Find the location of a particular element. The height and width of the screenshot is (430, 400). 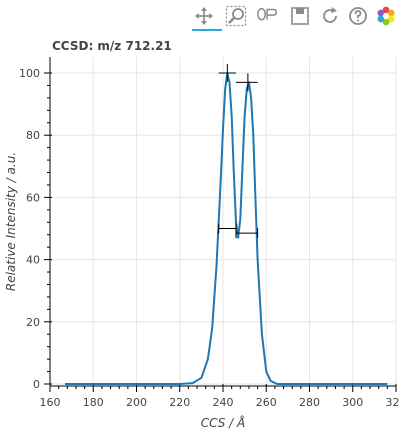

save-icon is located at coordinates (300, 16).